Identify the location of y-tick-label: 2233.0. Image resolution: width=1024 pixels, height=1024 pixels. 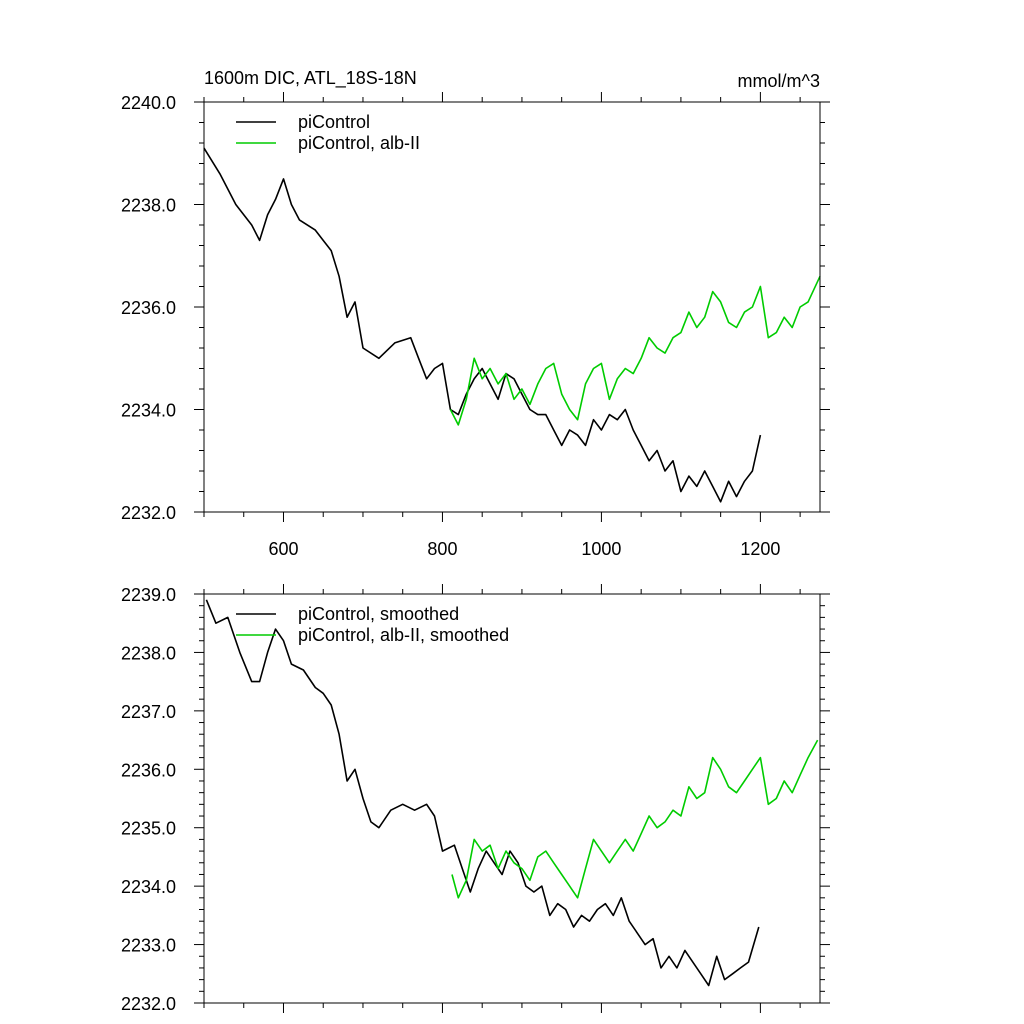
(148, 946).